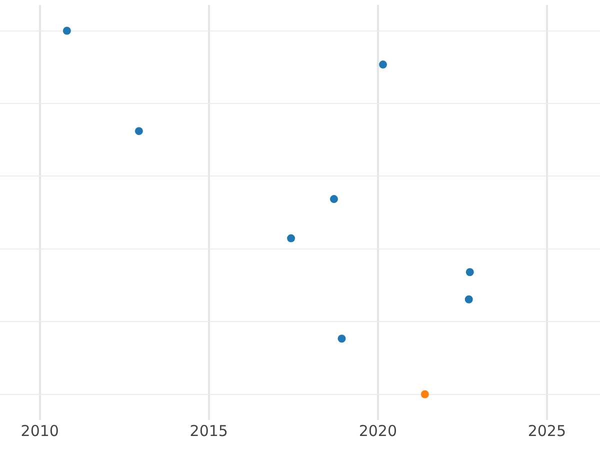 The image size is (600, 450). I want to click on x-tick-label: 2025, so click(547, 431).